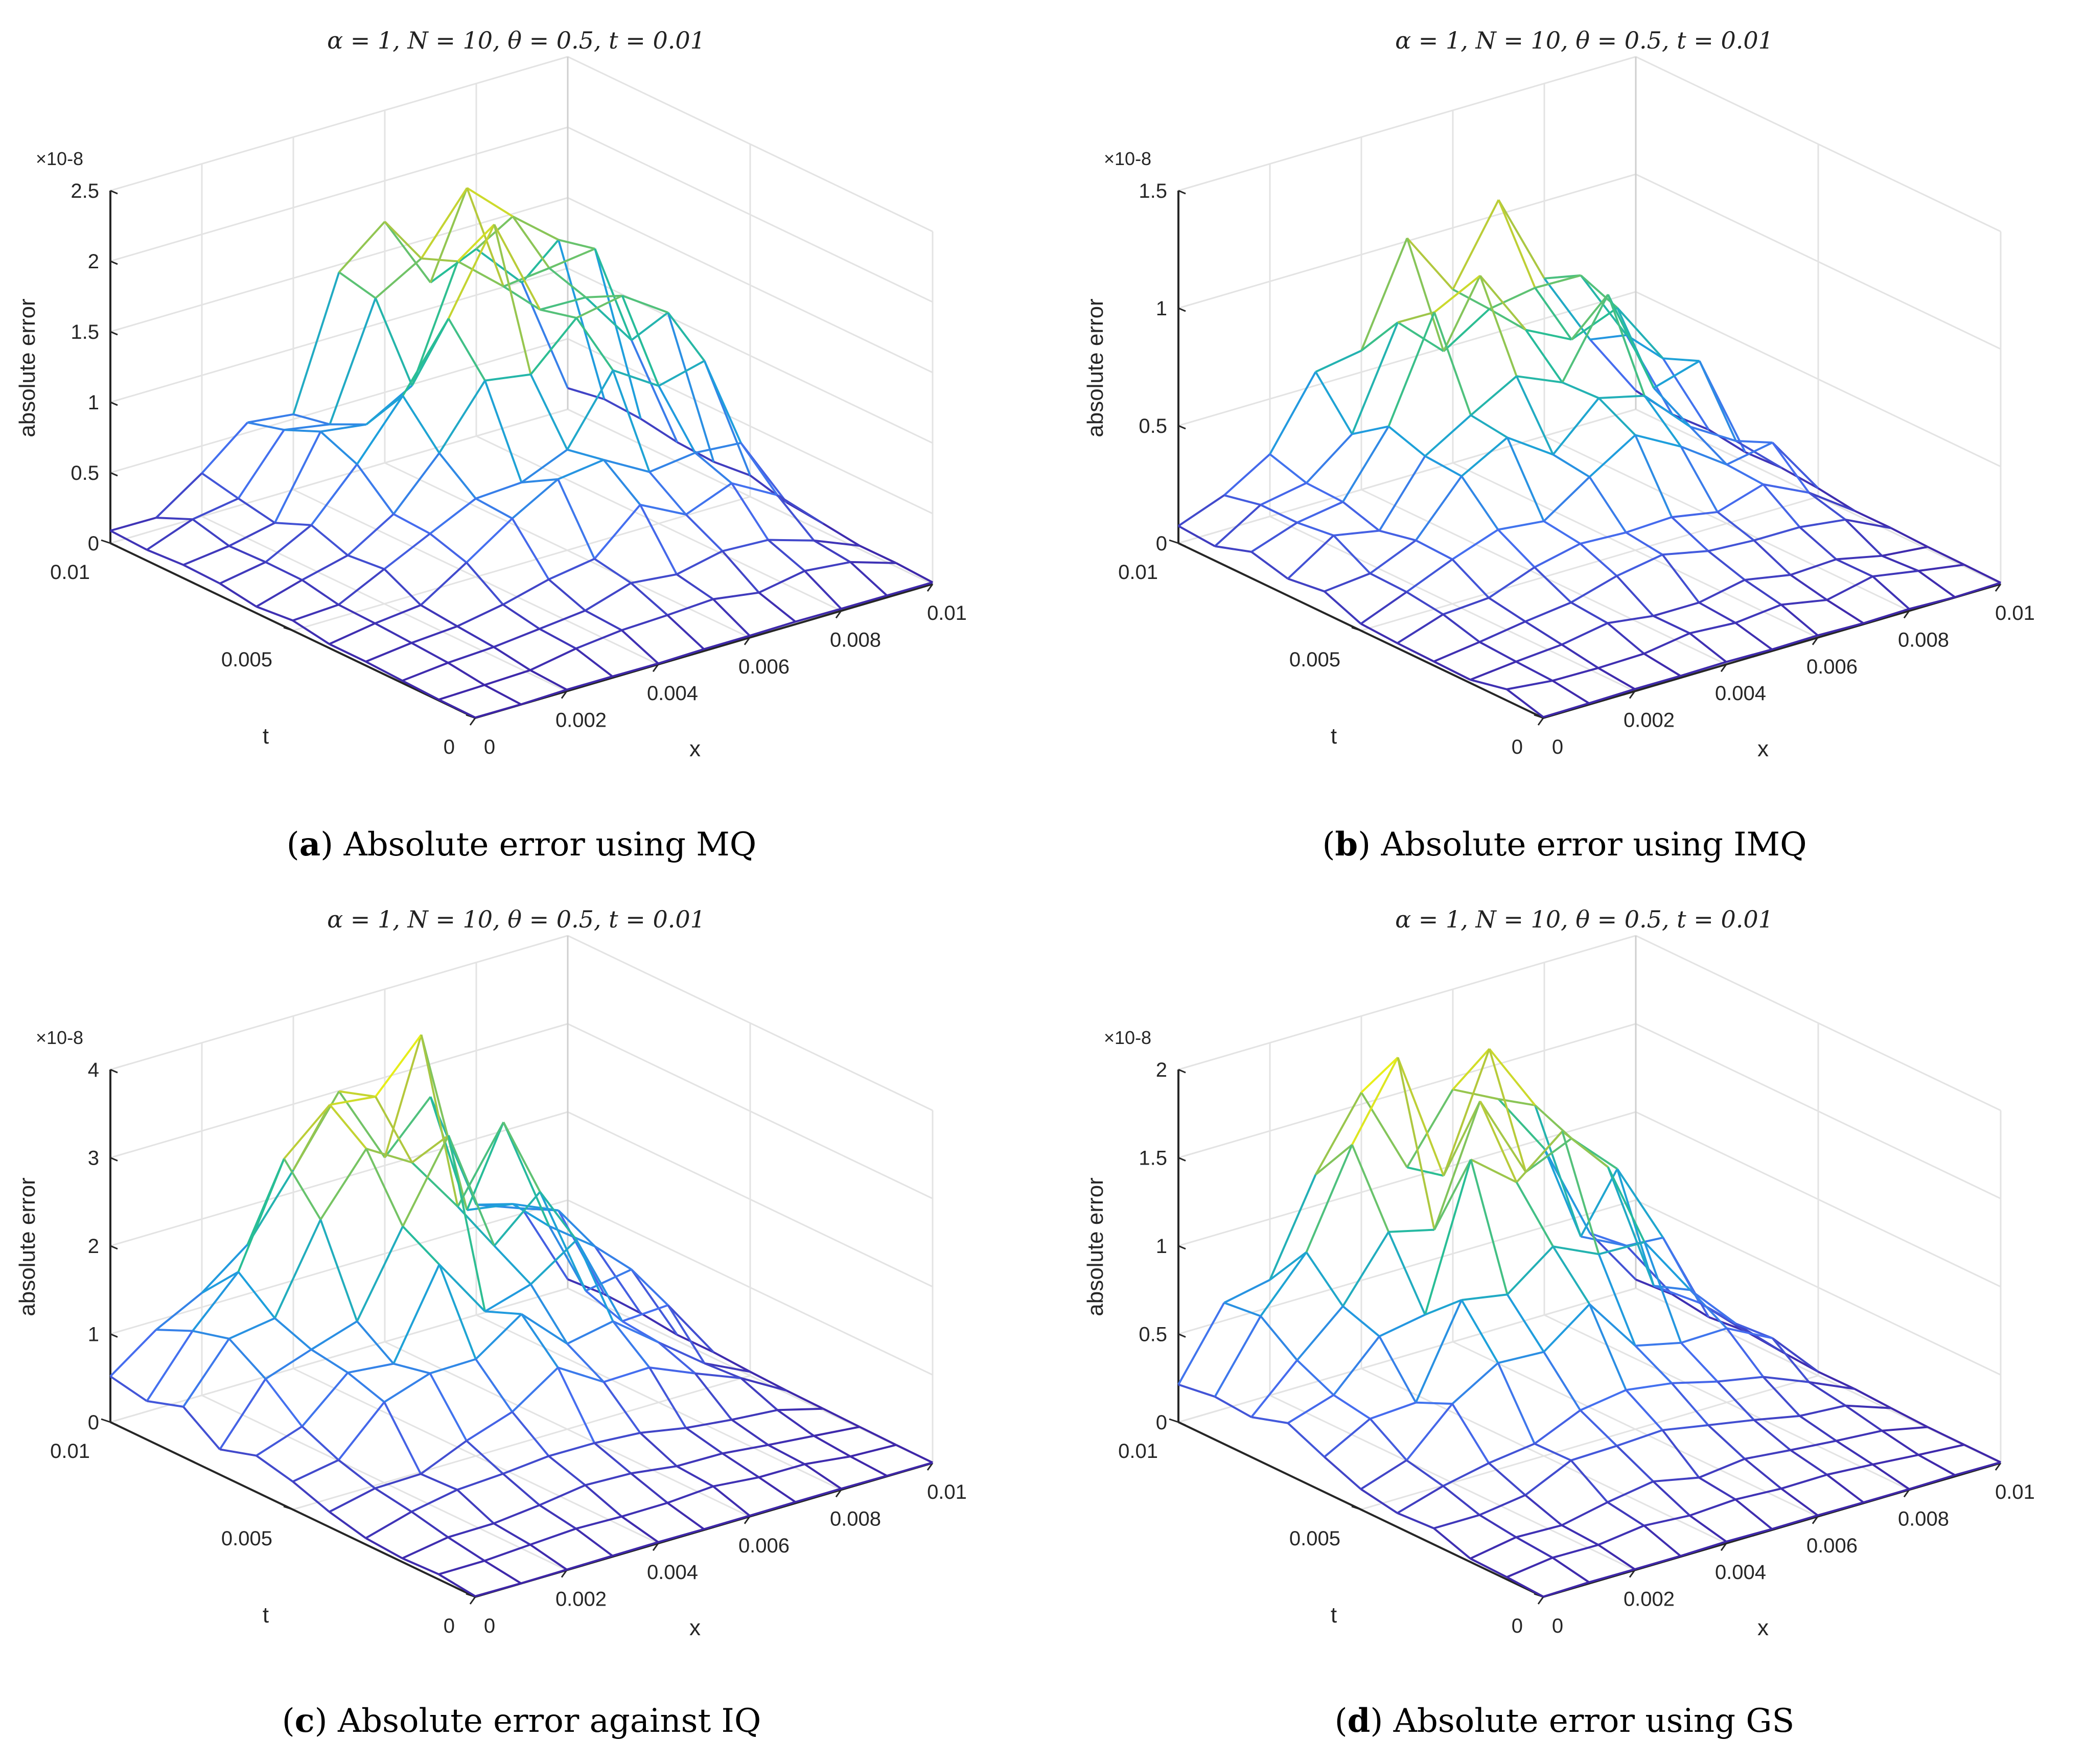 The width and height of the screenshot is (2086, 1764). I want to click on z-tick-label: 2, so click(93, 261).